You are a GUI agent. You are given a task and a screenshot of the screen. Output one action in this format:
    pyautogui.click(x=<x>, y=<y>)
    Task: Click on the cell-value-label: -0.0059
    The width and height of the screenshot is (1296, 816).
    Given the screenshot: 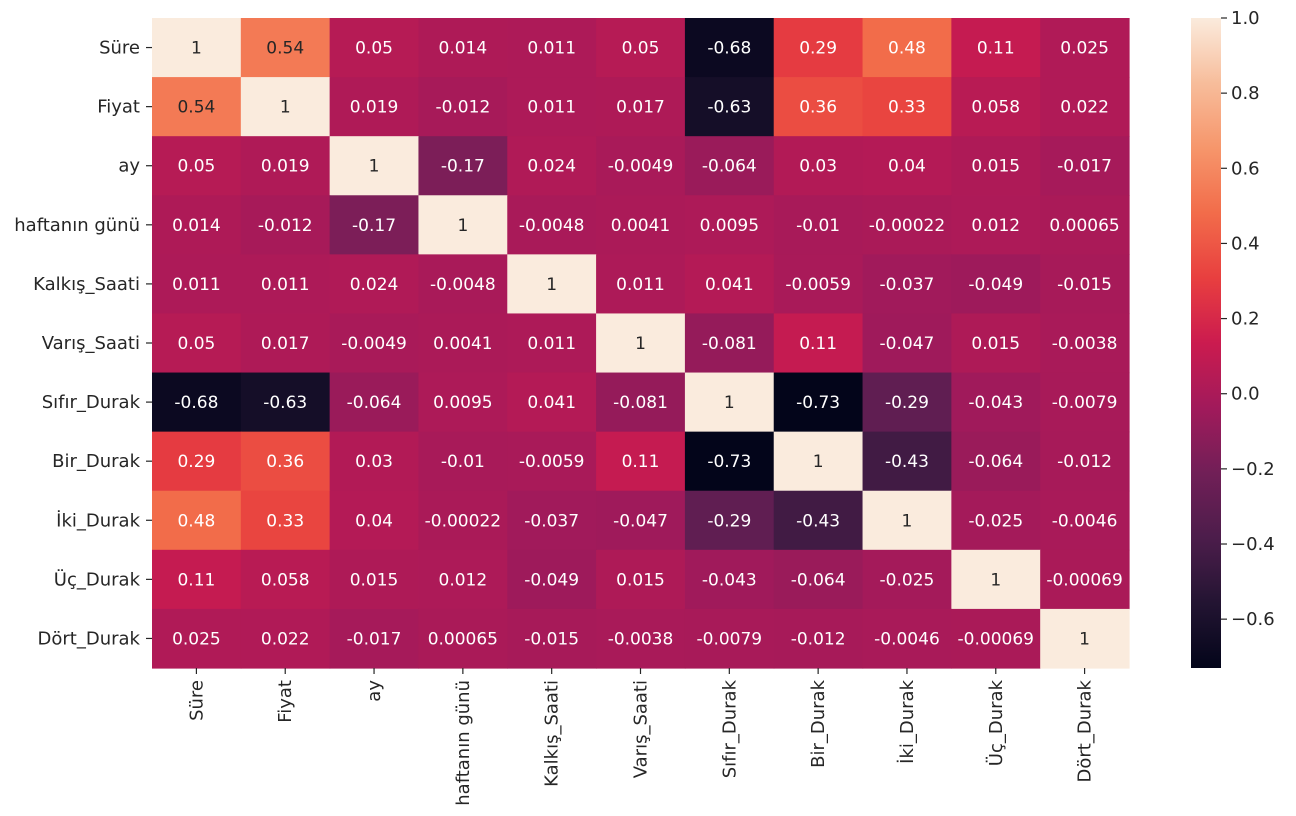 What is the action you would take?
    pyautogui.click(x=818, y=285)
    